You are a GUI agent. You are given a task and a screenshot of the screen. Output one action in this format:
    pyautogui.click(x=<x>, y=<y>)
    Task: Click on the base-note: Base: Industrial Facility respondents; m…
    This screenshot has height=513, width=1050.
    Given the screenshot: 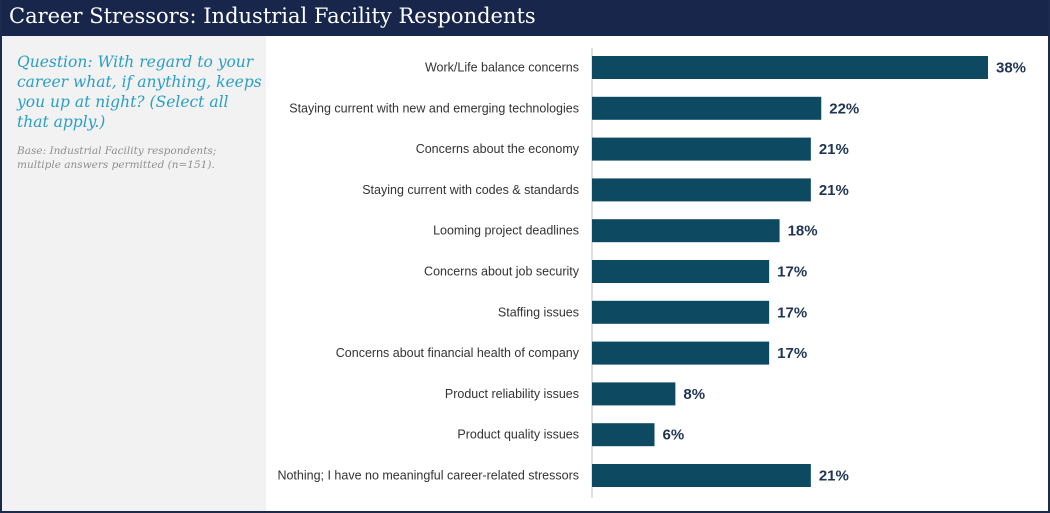 What is the action you would take?
    pyautogui.click(x=117, y=158)
    